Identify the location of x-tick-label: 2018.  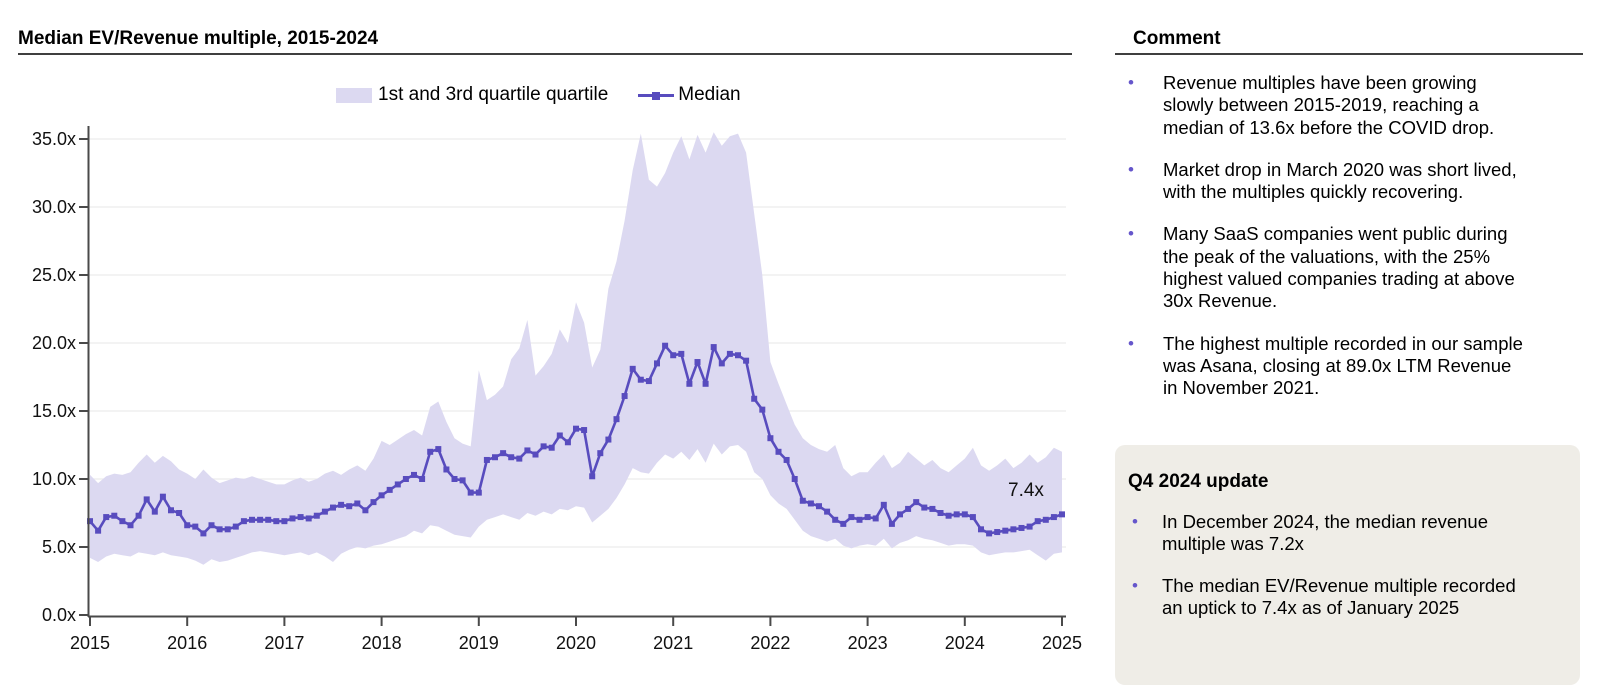
(382, 643).